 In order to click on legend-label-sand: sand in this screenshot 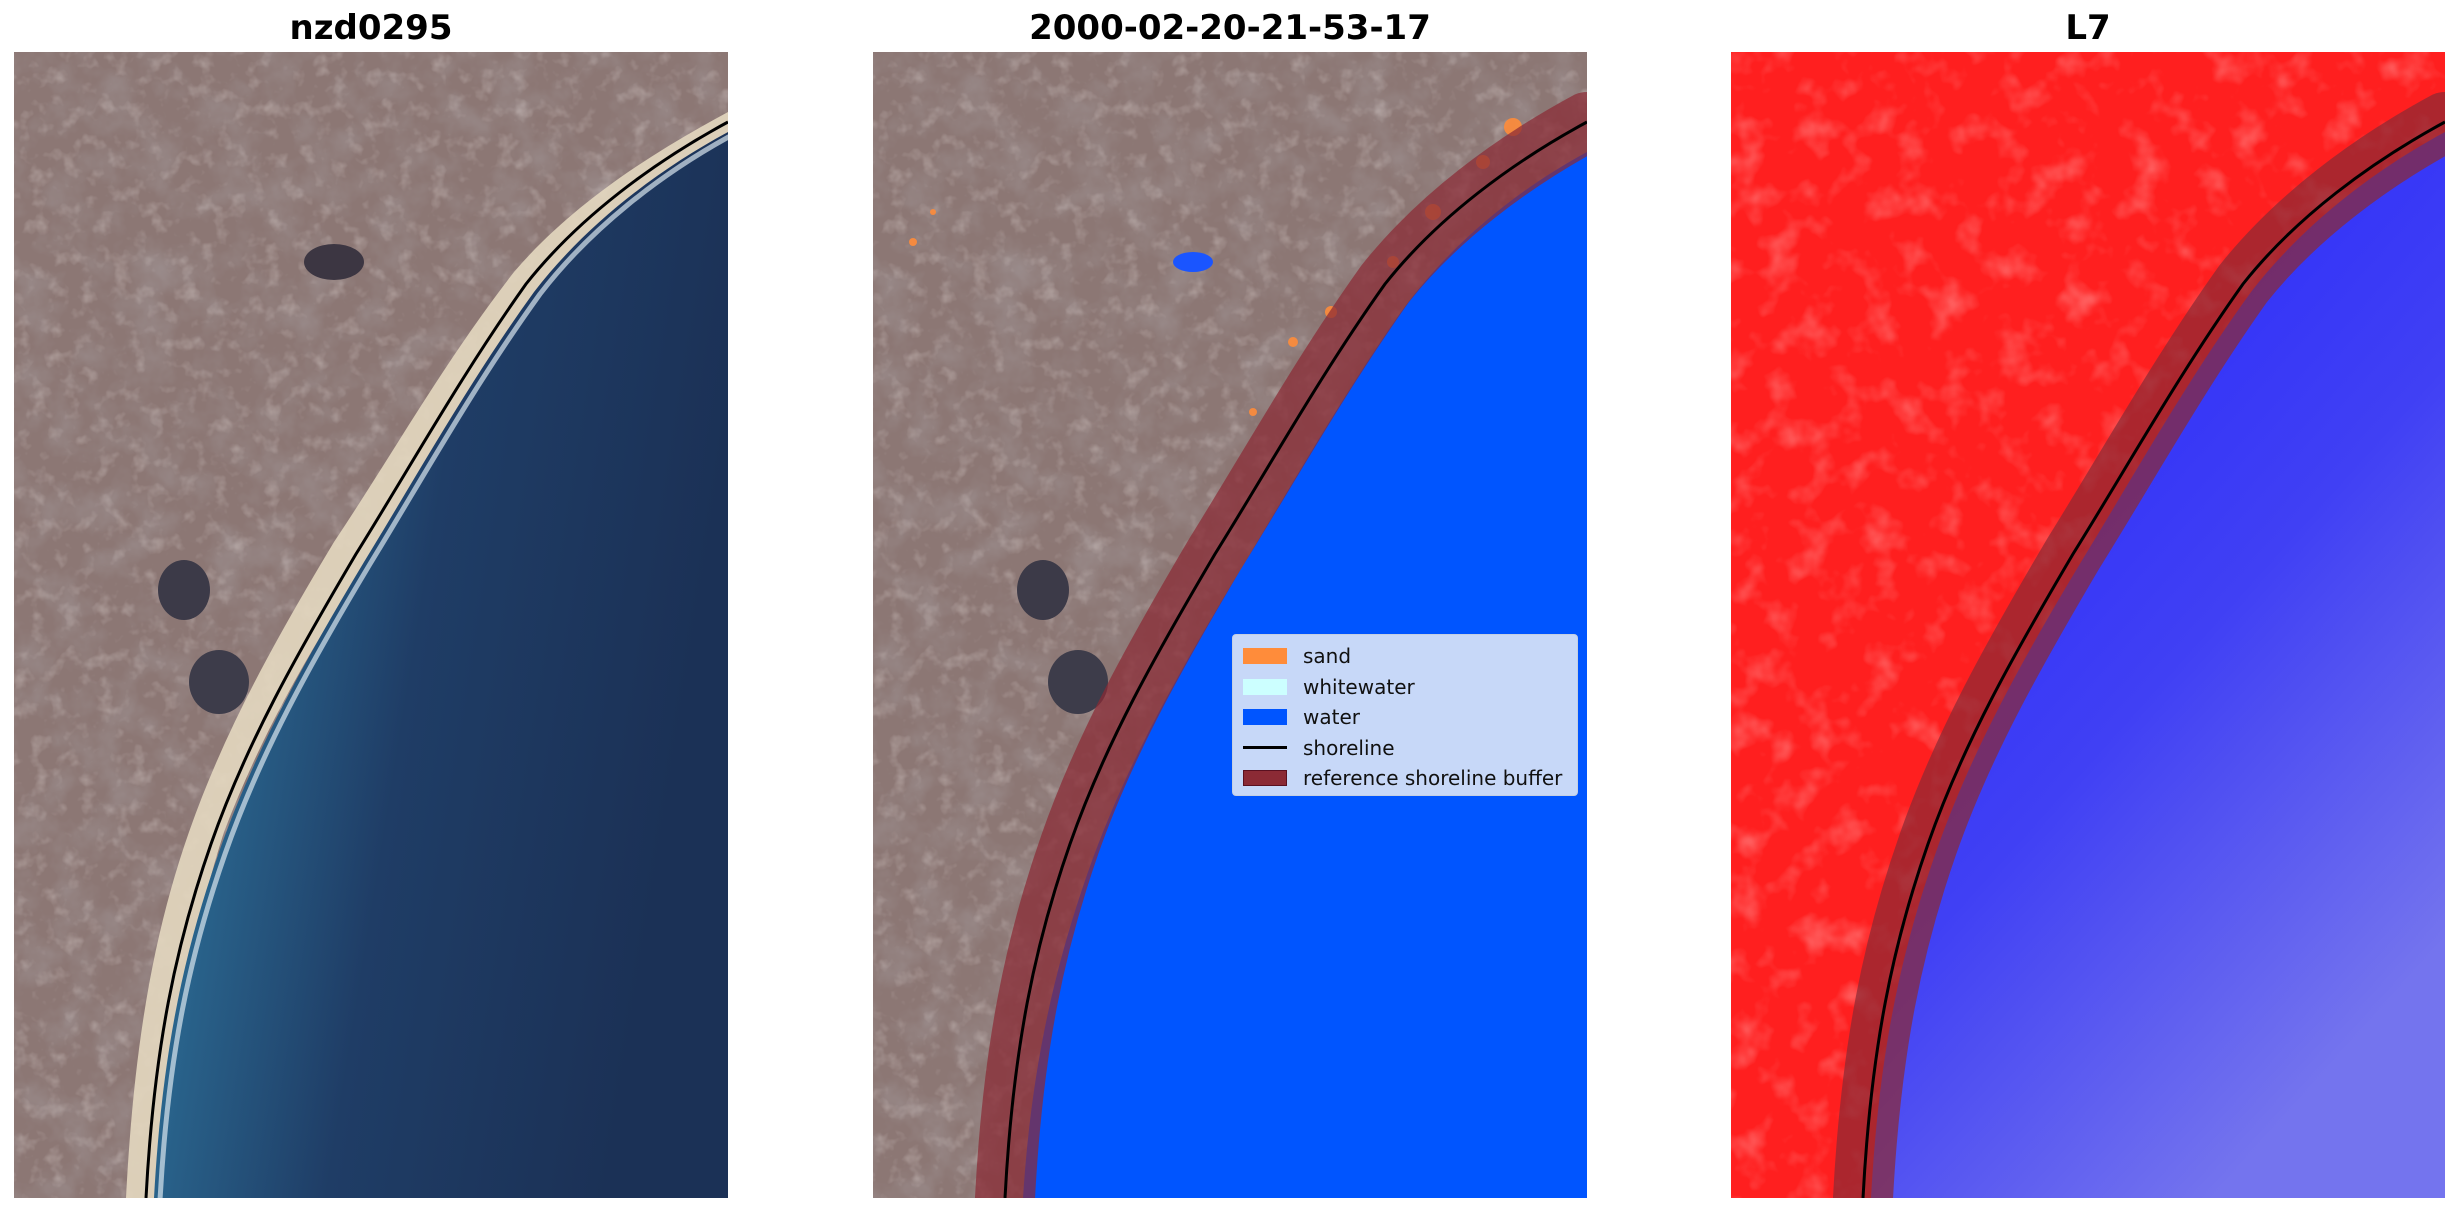, I will do `click(1327, 656)`.